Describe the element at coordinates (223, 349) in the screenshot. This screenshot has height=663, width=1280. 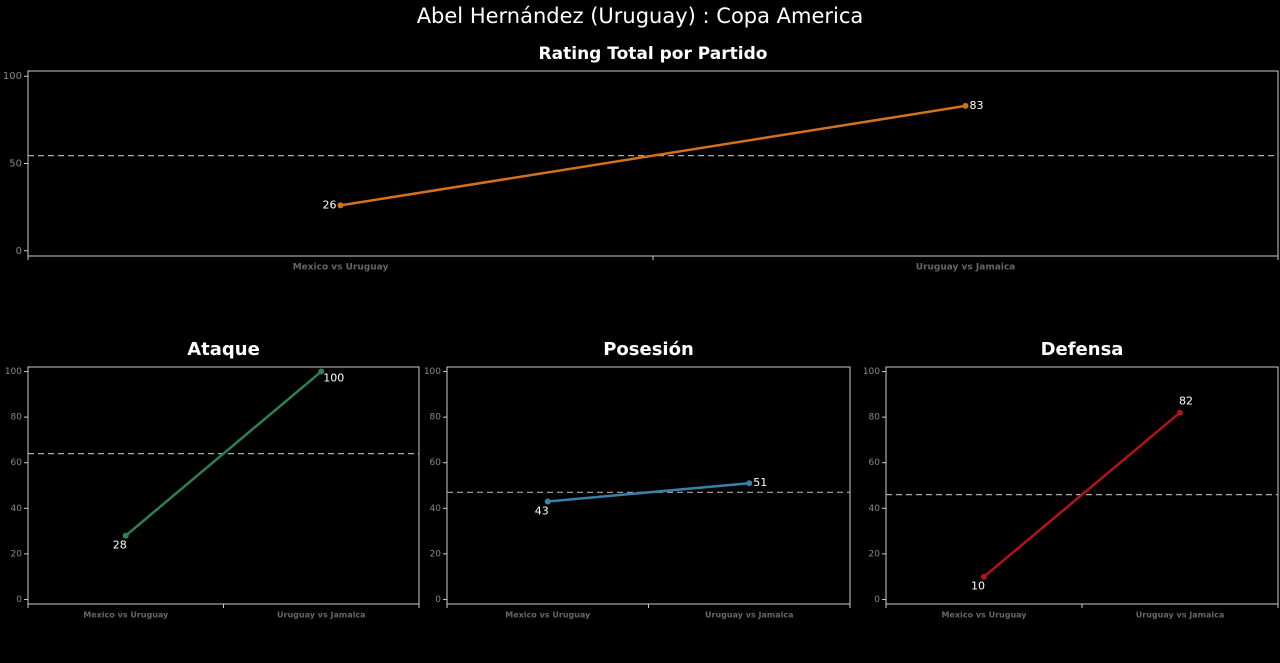
I see `chart-title: Ataque` at that location.